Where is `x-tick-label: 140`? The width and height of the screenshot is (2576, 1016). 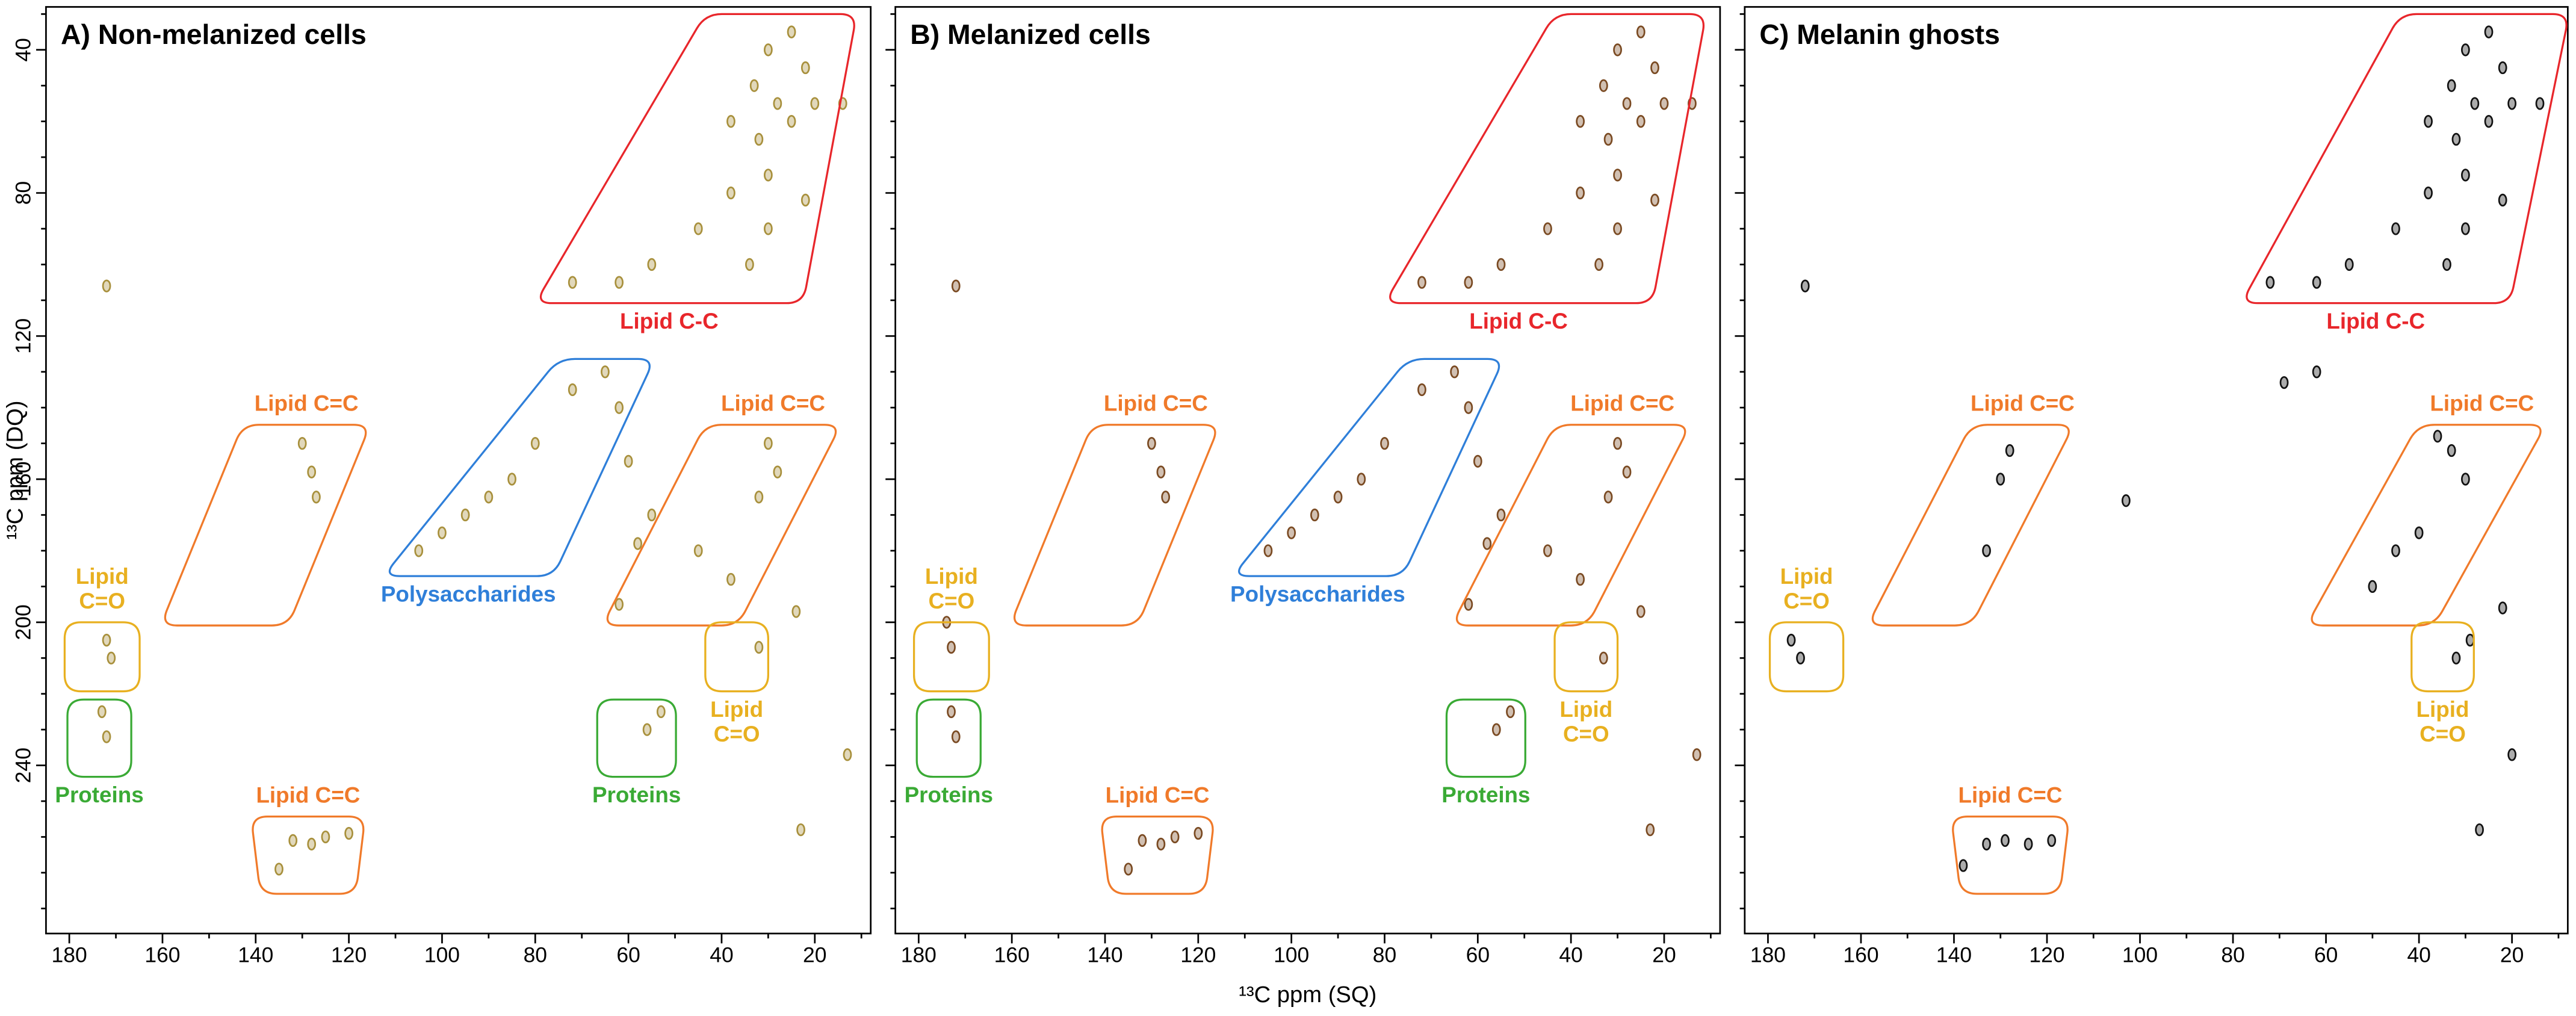
x-tick-label: 140 is located at coordinates (1104, 955).